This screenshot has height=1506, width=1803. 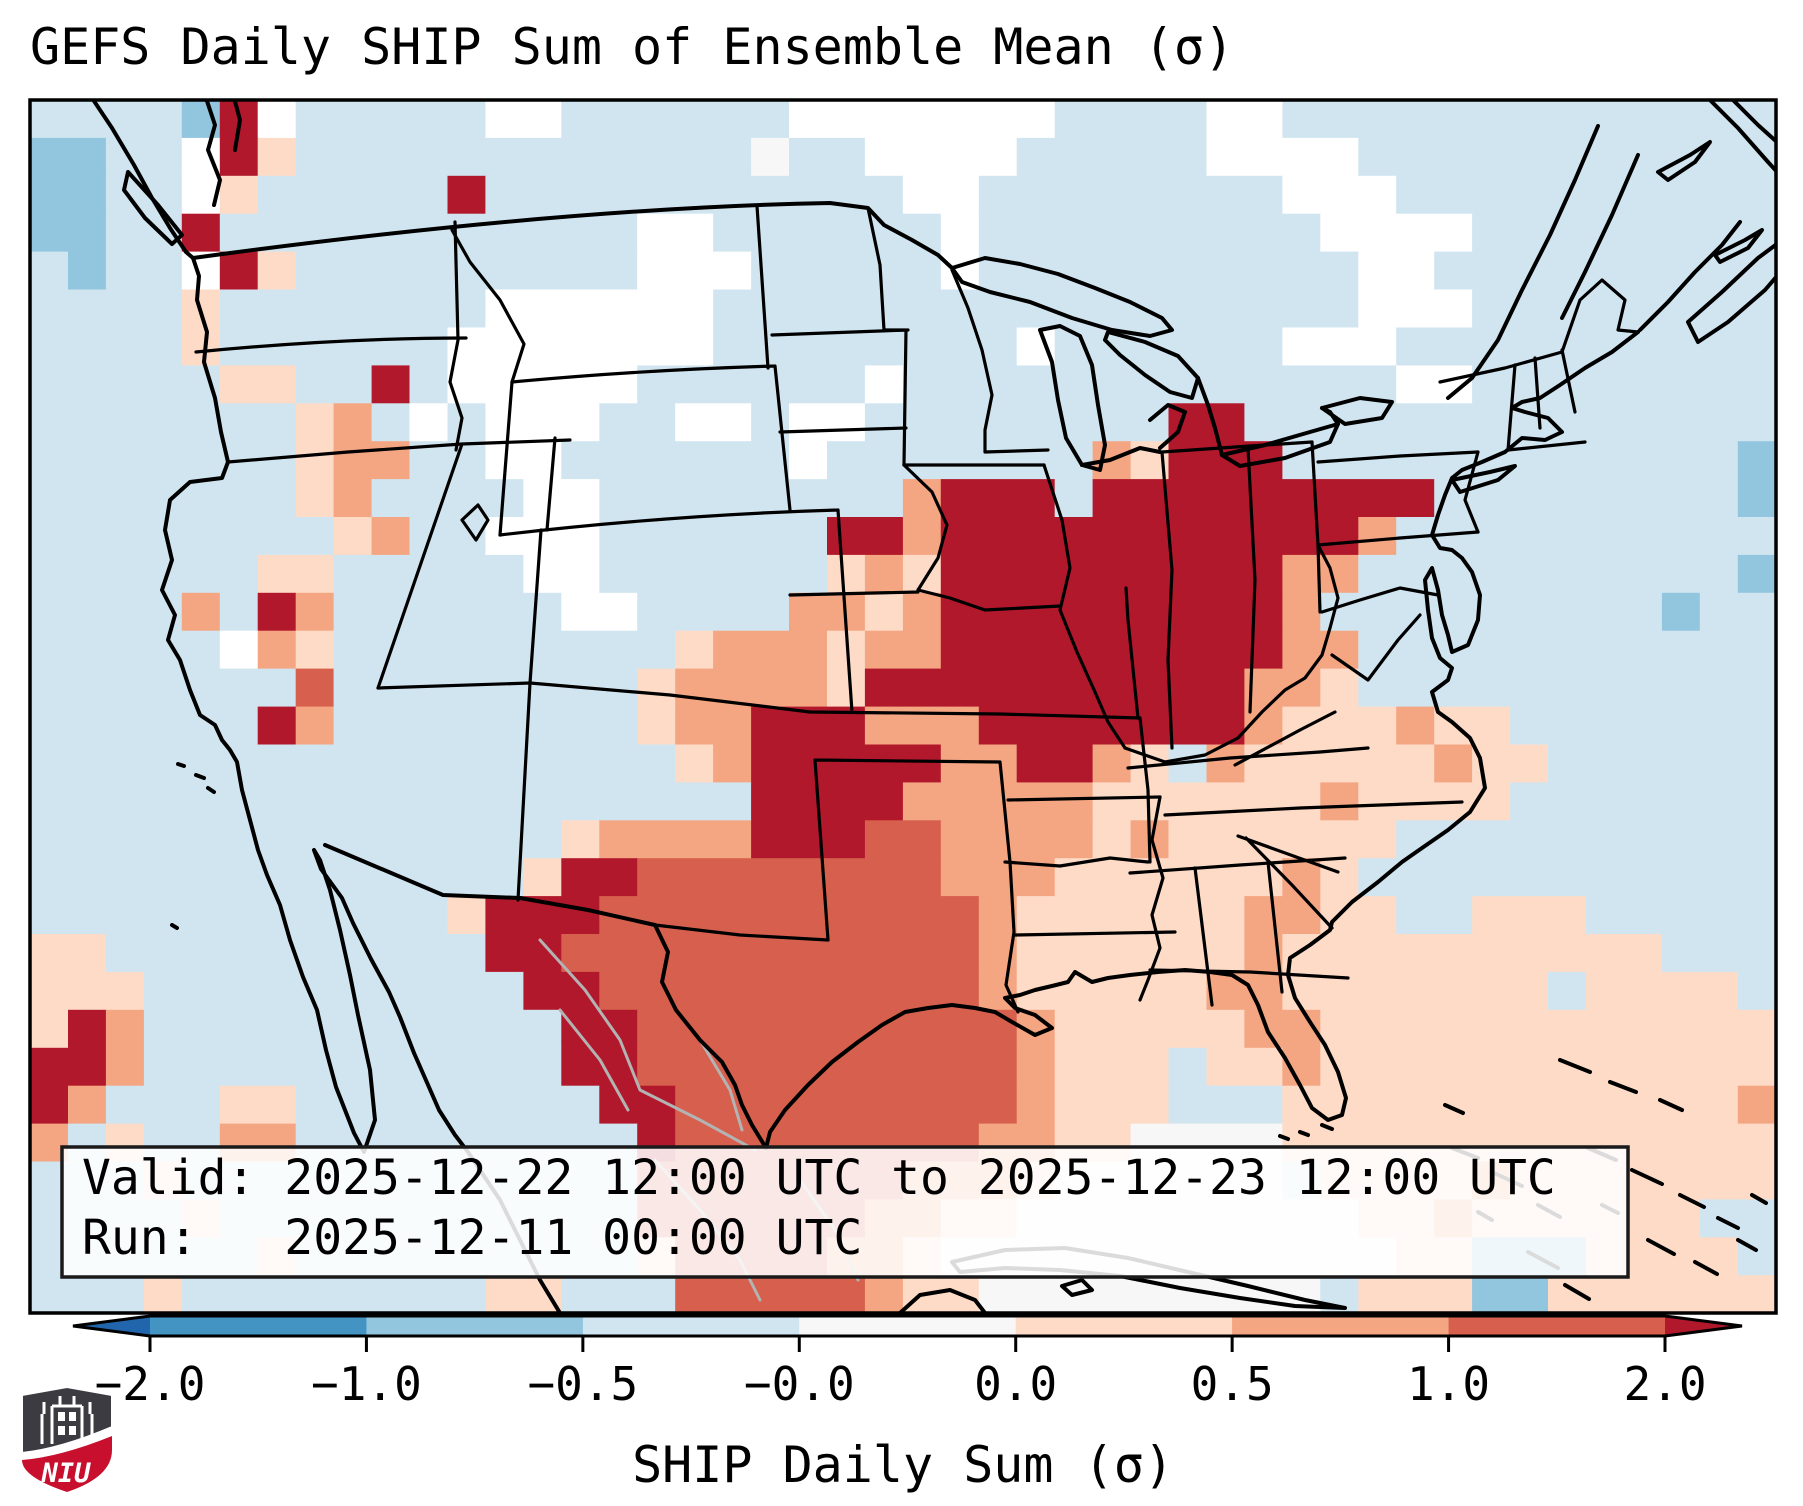 I want to click on niu-castle-windows, so click(x=67, y=1423).